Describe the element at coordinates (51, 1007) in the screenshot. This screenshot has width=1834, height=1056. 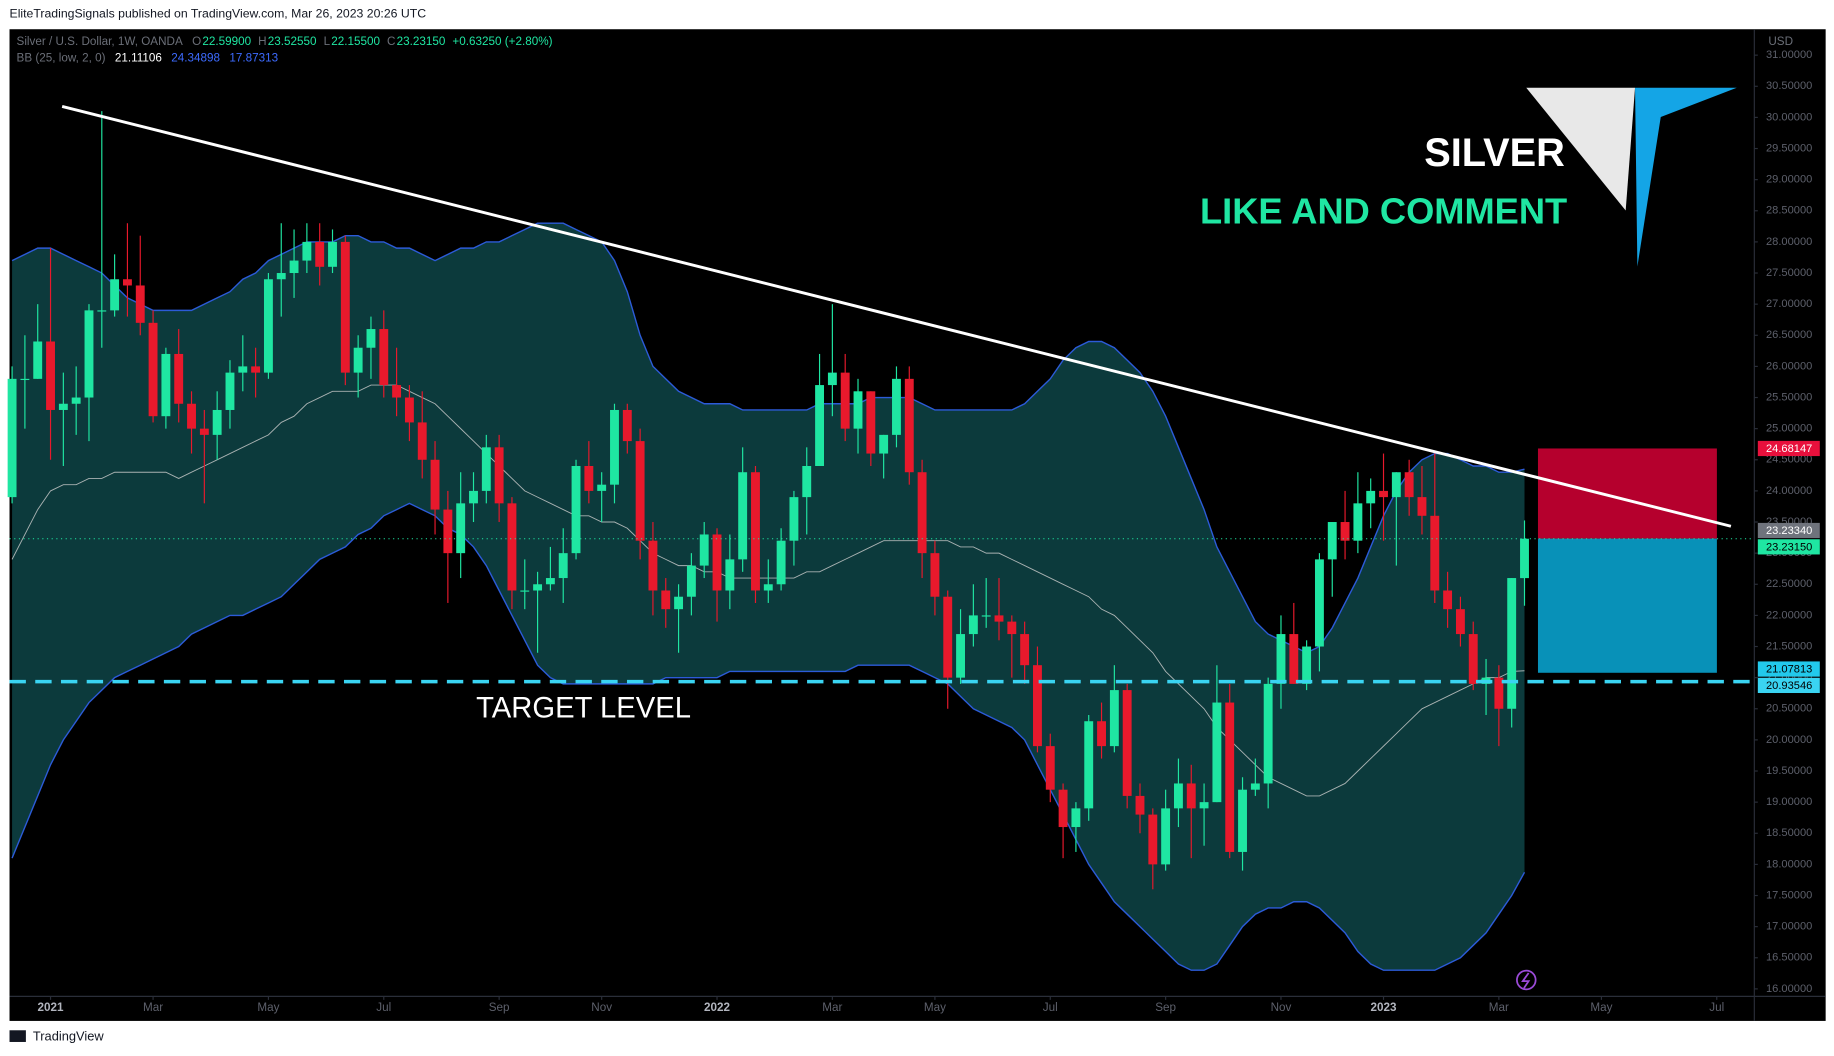
I see `x-tick-label: 2021` at that location.